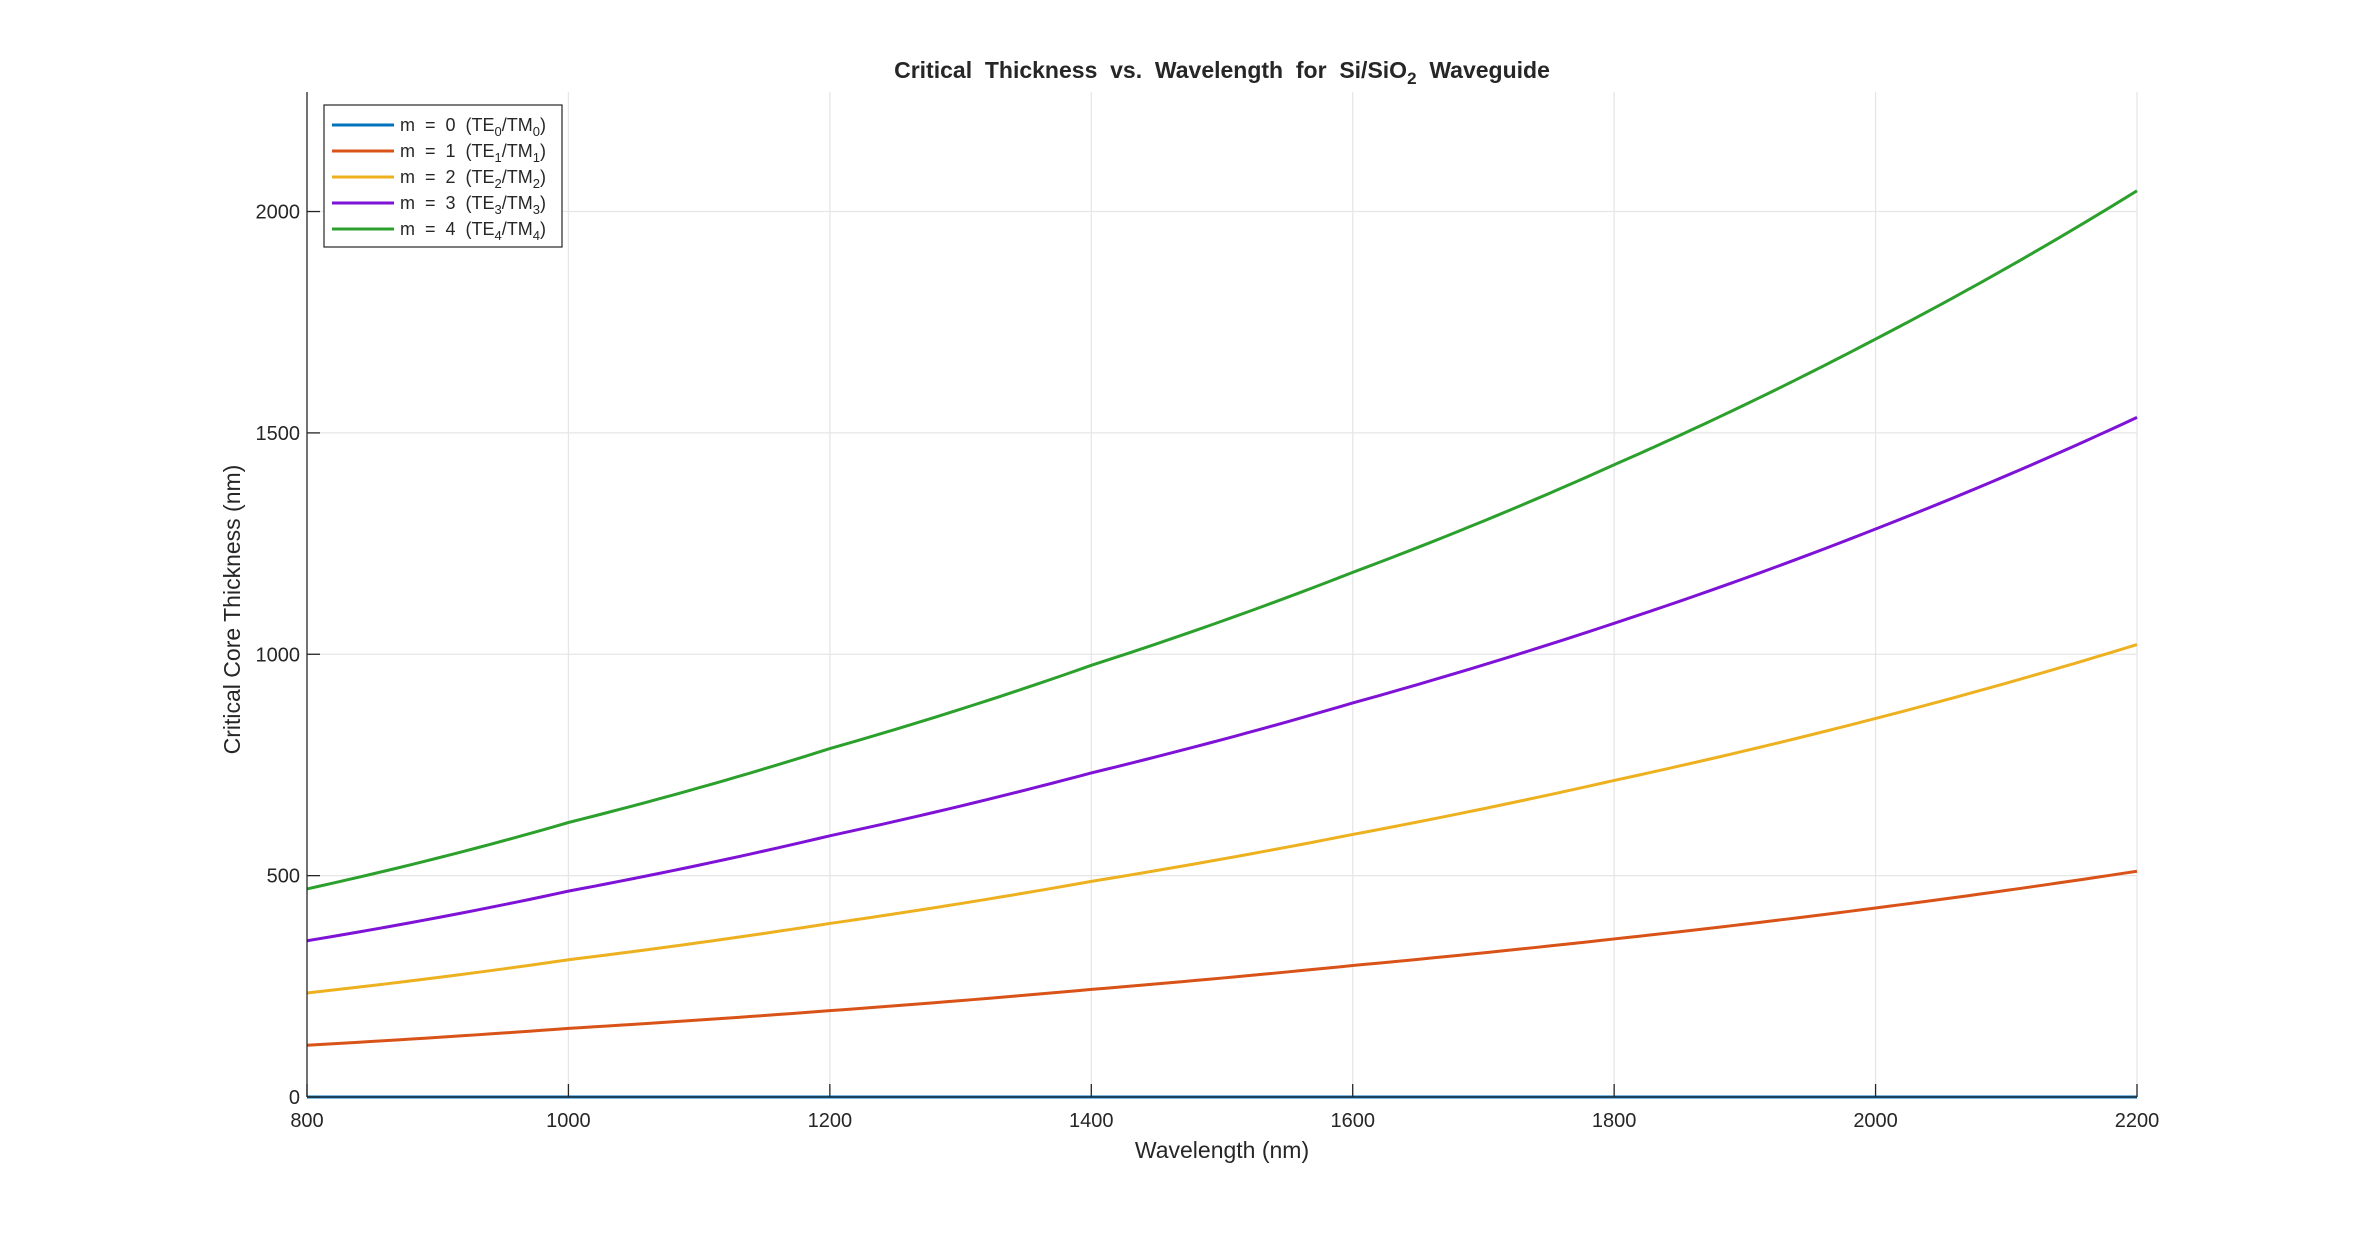 The width and height of the screenshot is (2354, 1233). I want to click on x-tick-label: 1600, so click(1352, 1121).